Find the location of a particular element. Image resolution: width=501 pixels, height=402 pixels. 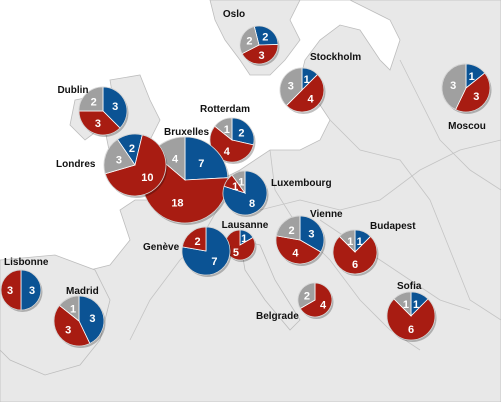

city-label-dublin: Dublin is located at coordinates (72, 90).